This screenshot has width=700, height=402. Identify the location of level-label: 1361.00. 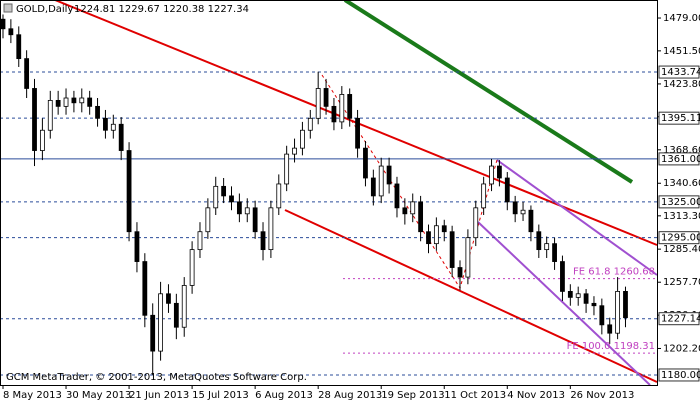
(680, 159).